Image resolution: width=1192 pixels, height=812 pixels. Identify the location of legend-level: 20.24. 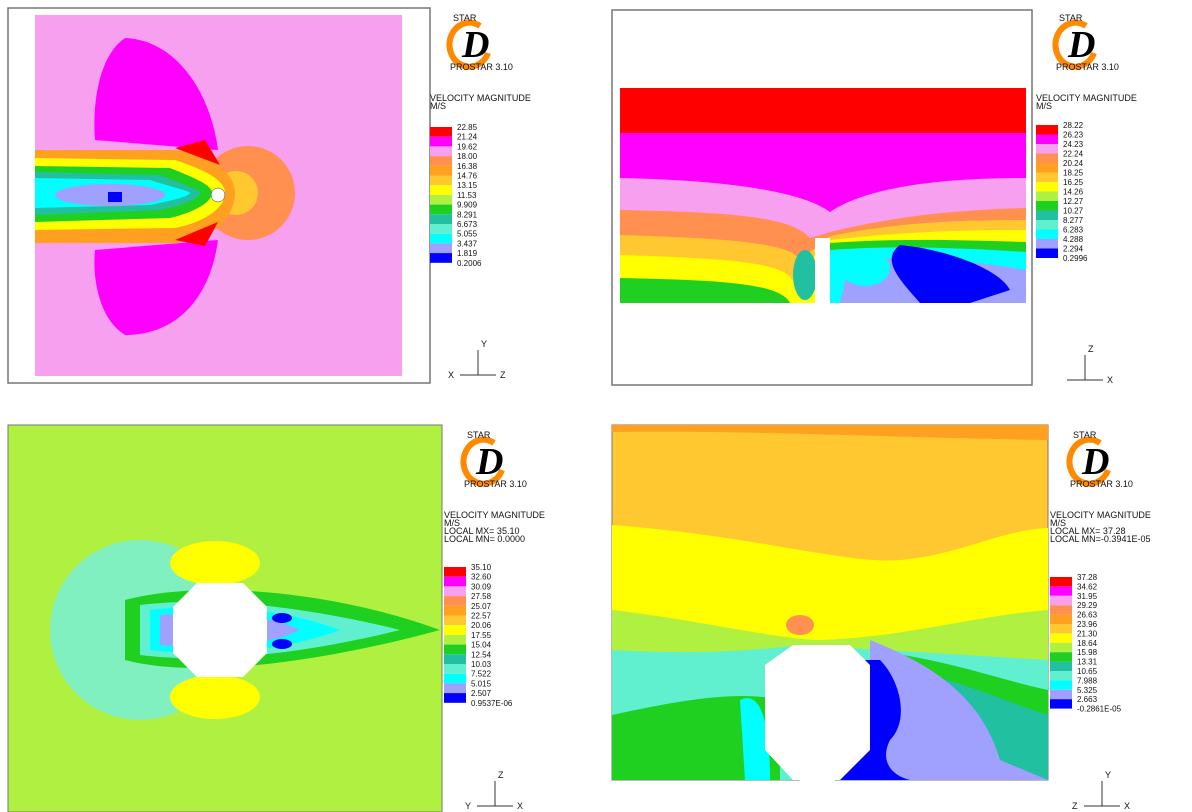
(1073, 163).